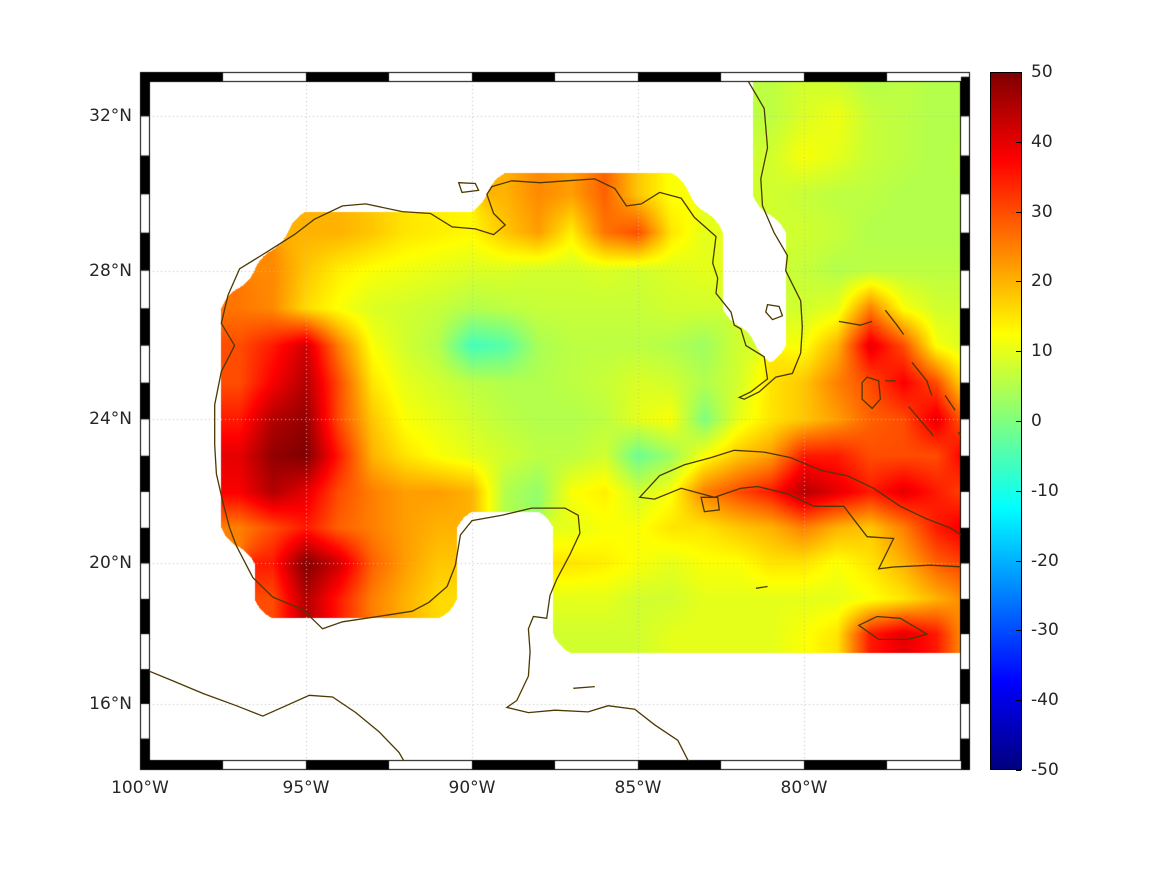 This screenshot has height=875, width=1167. Describe the element at coordinates (1042, 211) in the screenshot. I see `colorbar-tick-label: 30` at that location.